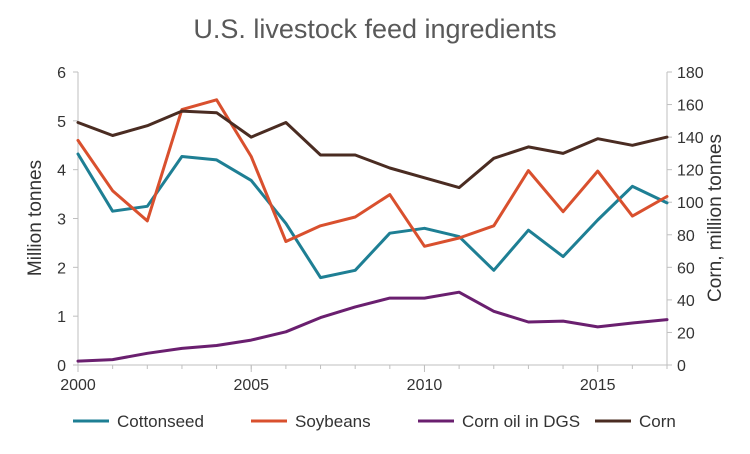 This screenshot has width=750, height=454. Describe the element at coordinates (160, 421) in the screenshot. I see `legend-label-cottonseed: Cottonseed` at that location.